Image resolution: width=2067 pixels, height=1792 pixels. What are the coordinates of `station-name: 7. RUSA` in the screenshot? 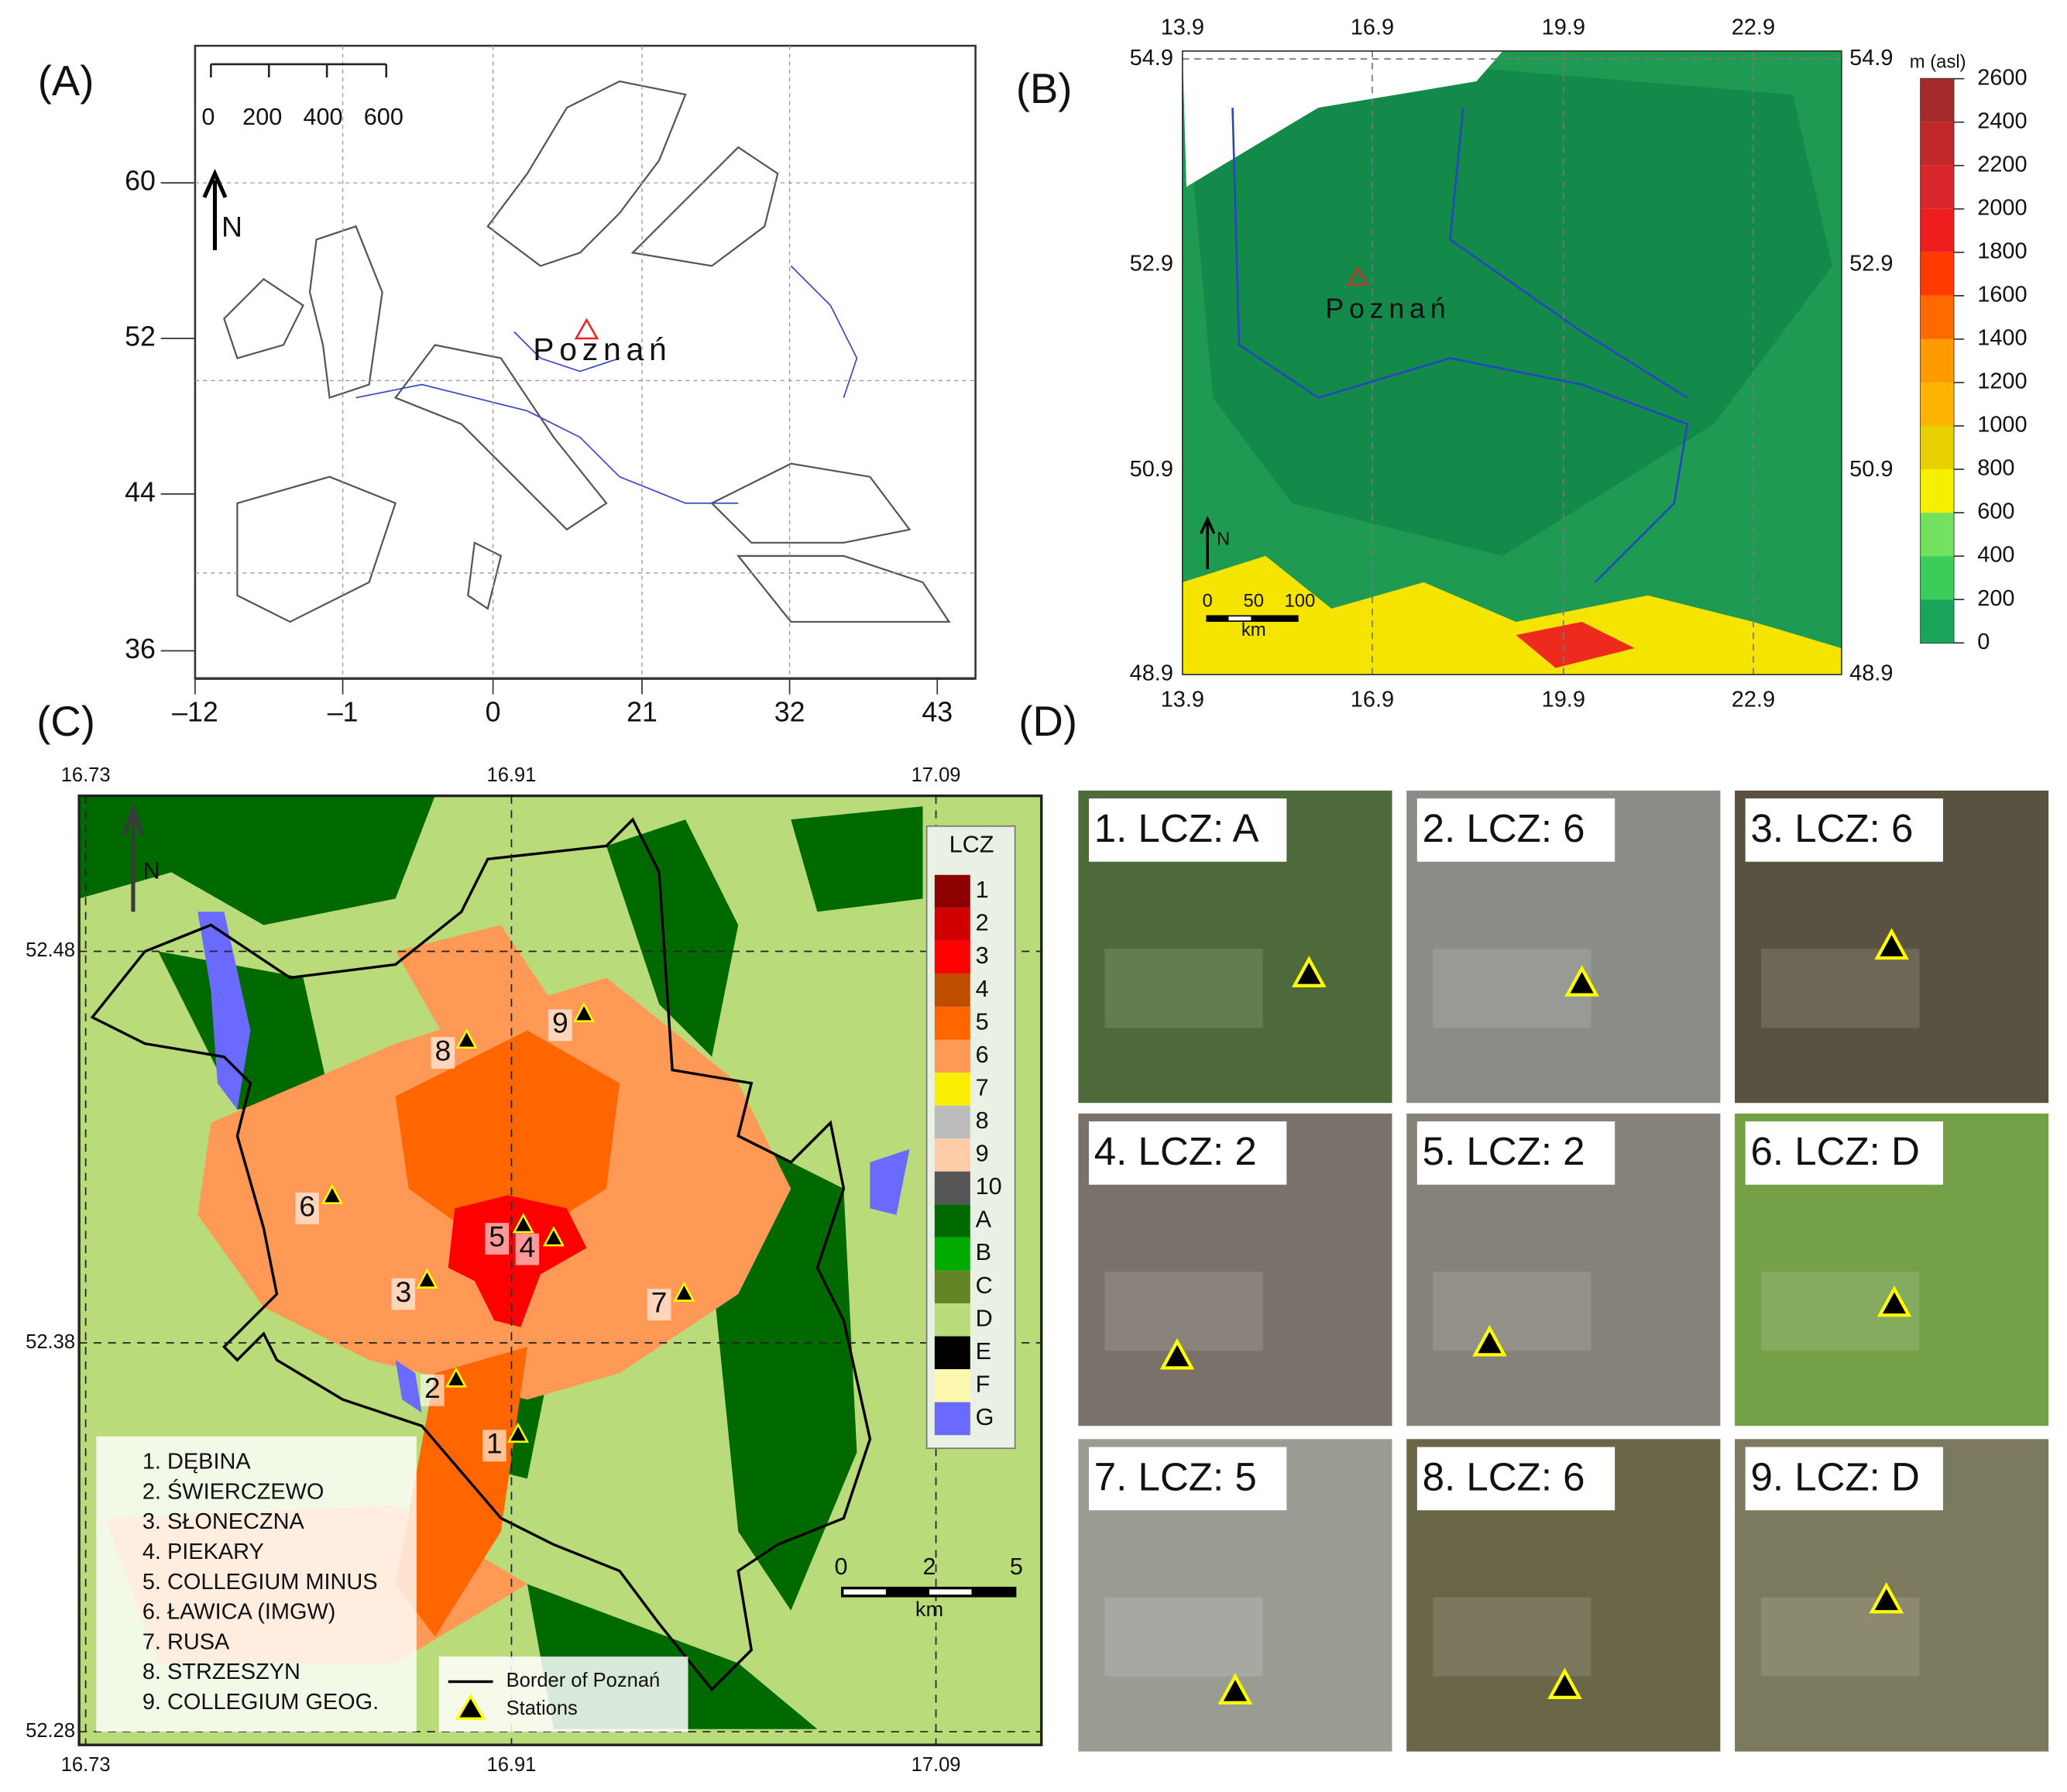 It's located at (186, 1641).